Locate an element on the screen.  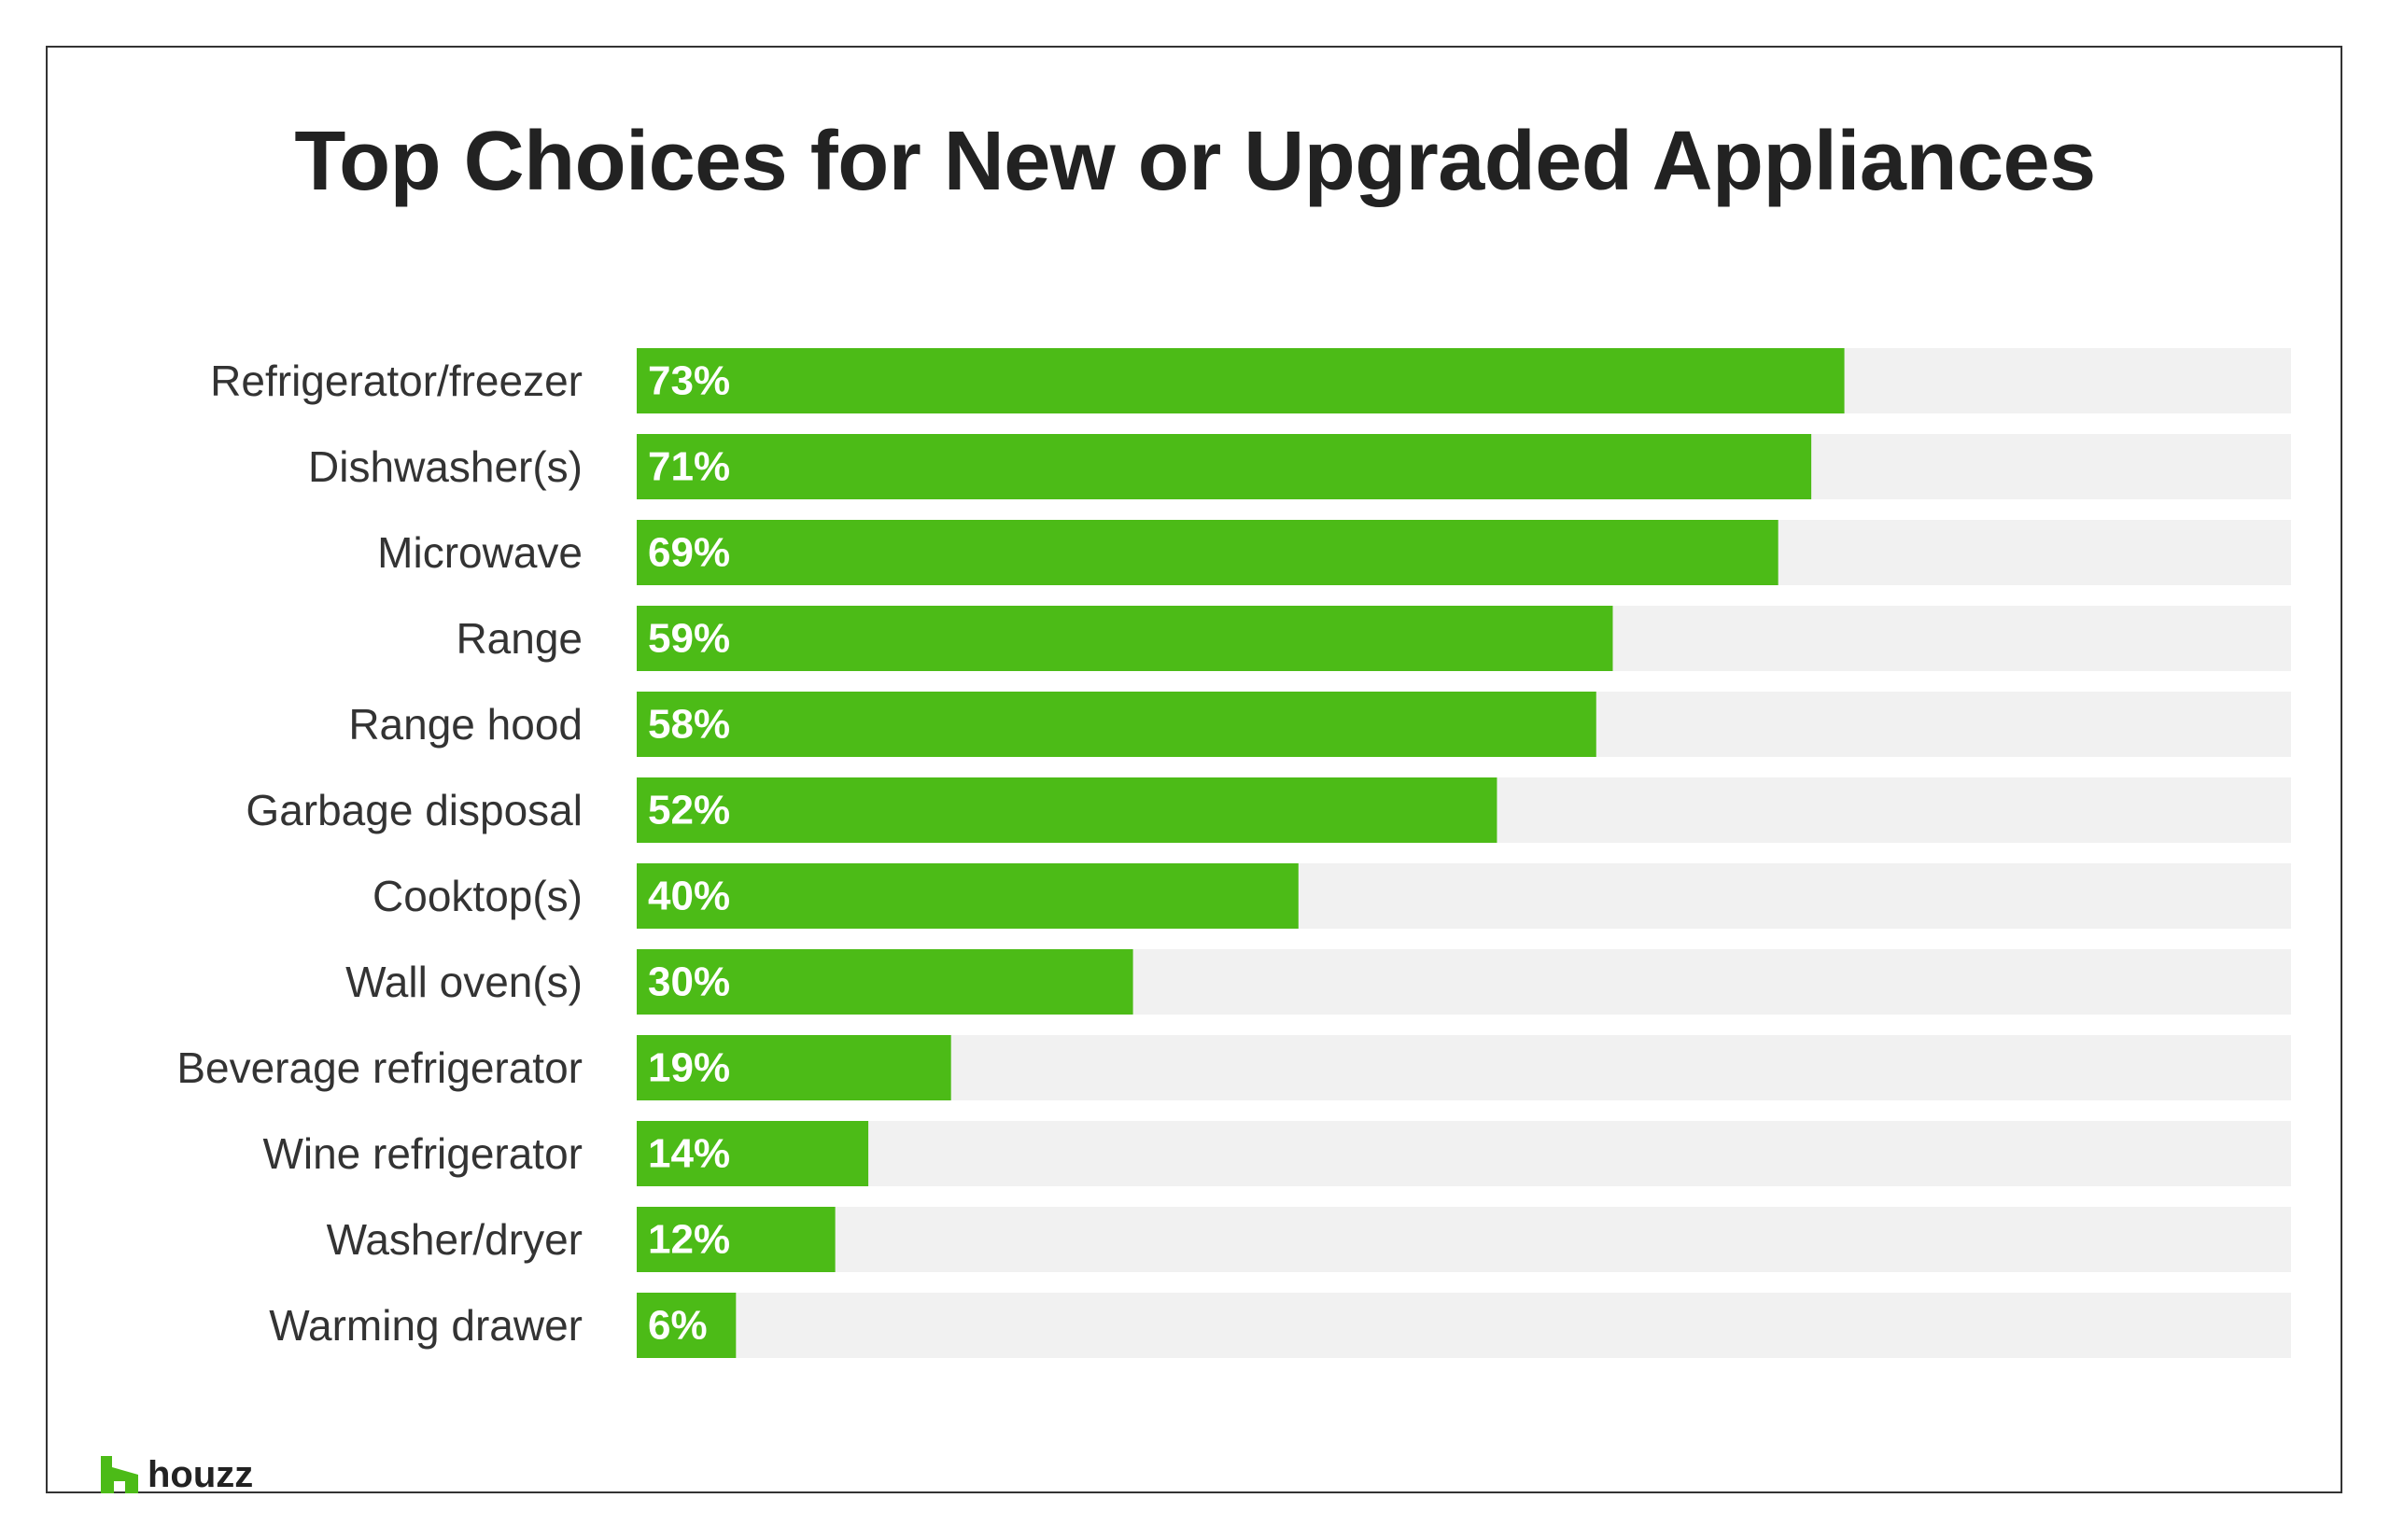
value-label: 40% is located at coordinates (689, 896).